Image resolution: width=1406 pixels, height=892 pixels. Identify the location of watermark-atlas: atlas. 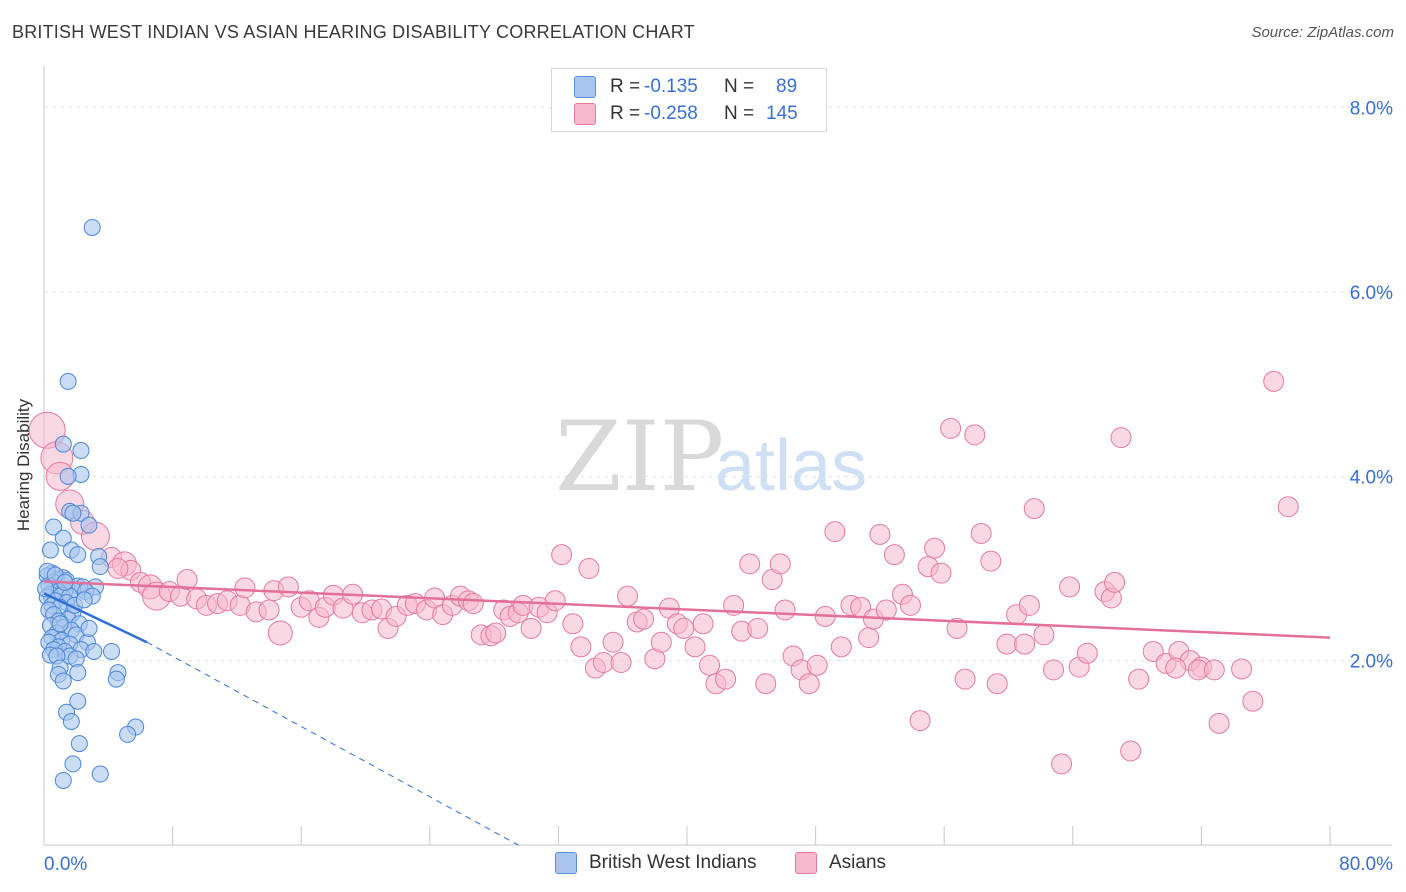
(791, 466).